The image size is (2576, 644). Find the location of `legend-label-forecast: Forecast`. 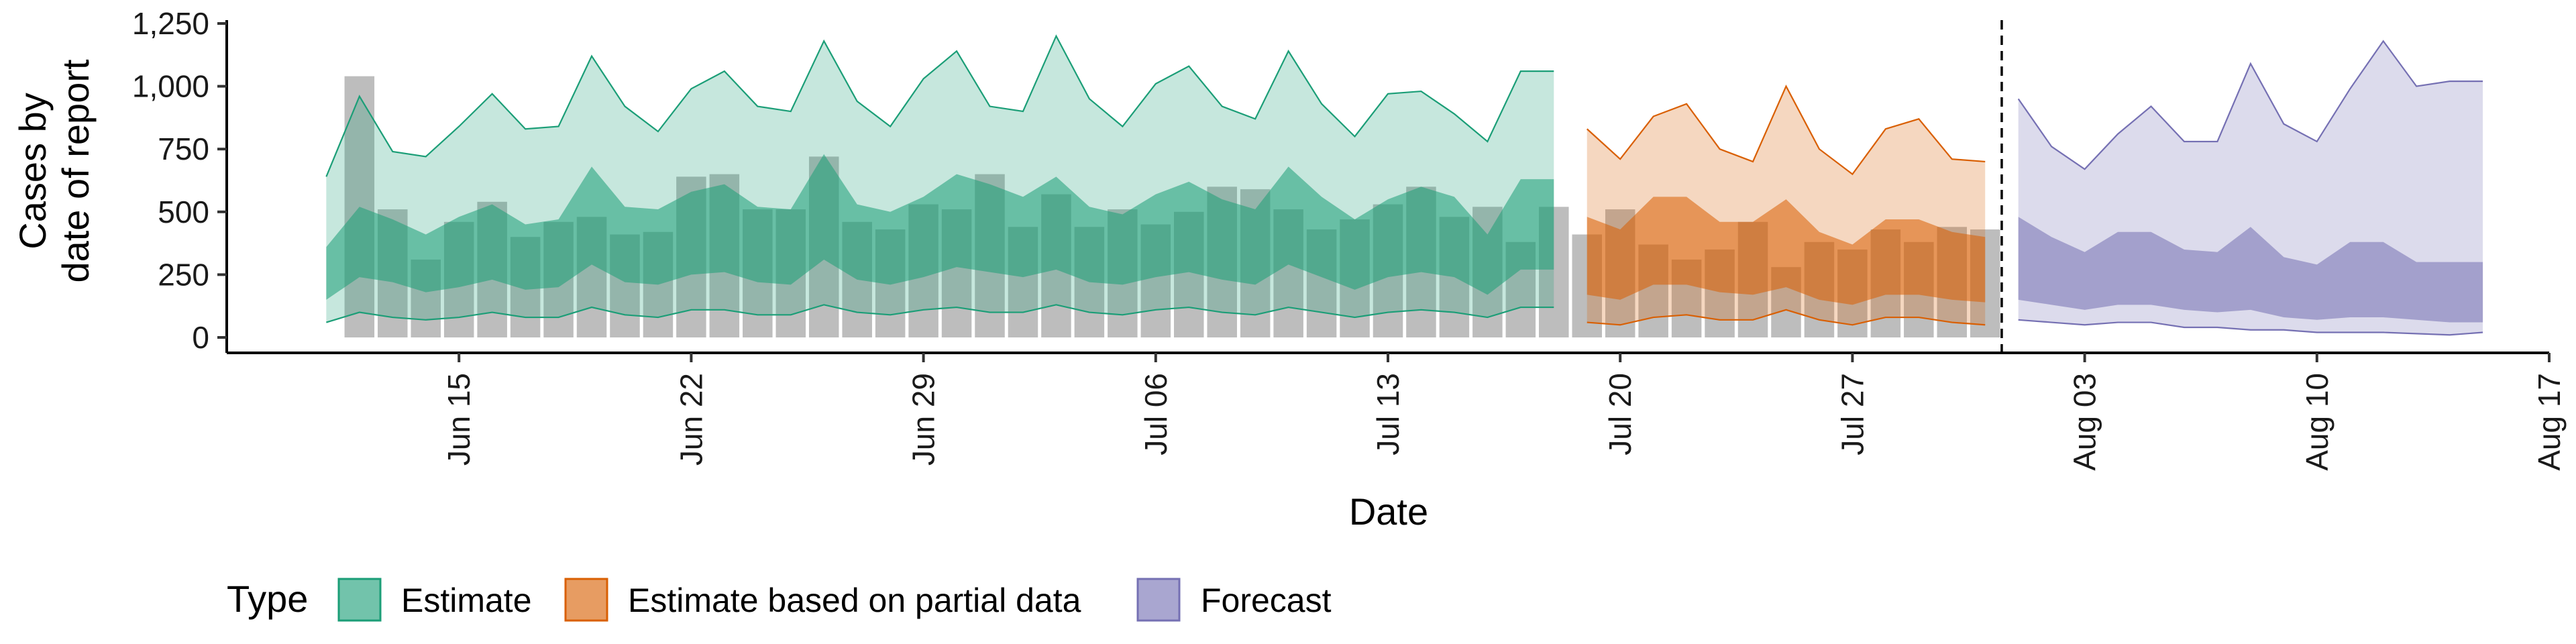

legend-label-forecast: Forecast is located at coordinates (1266, 600).